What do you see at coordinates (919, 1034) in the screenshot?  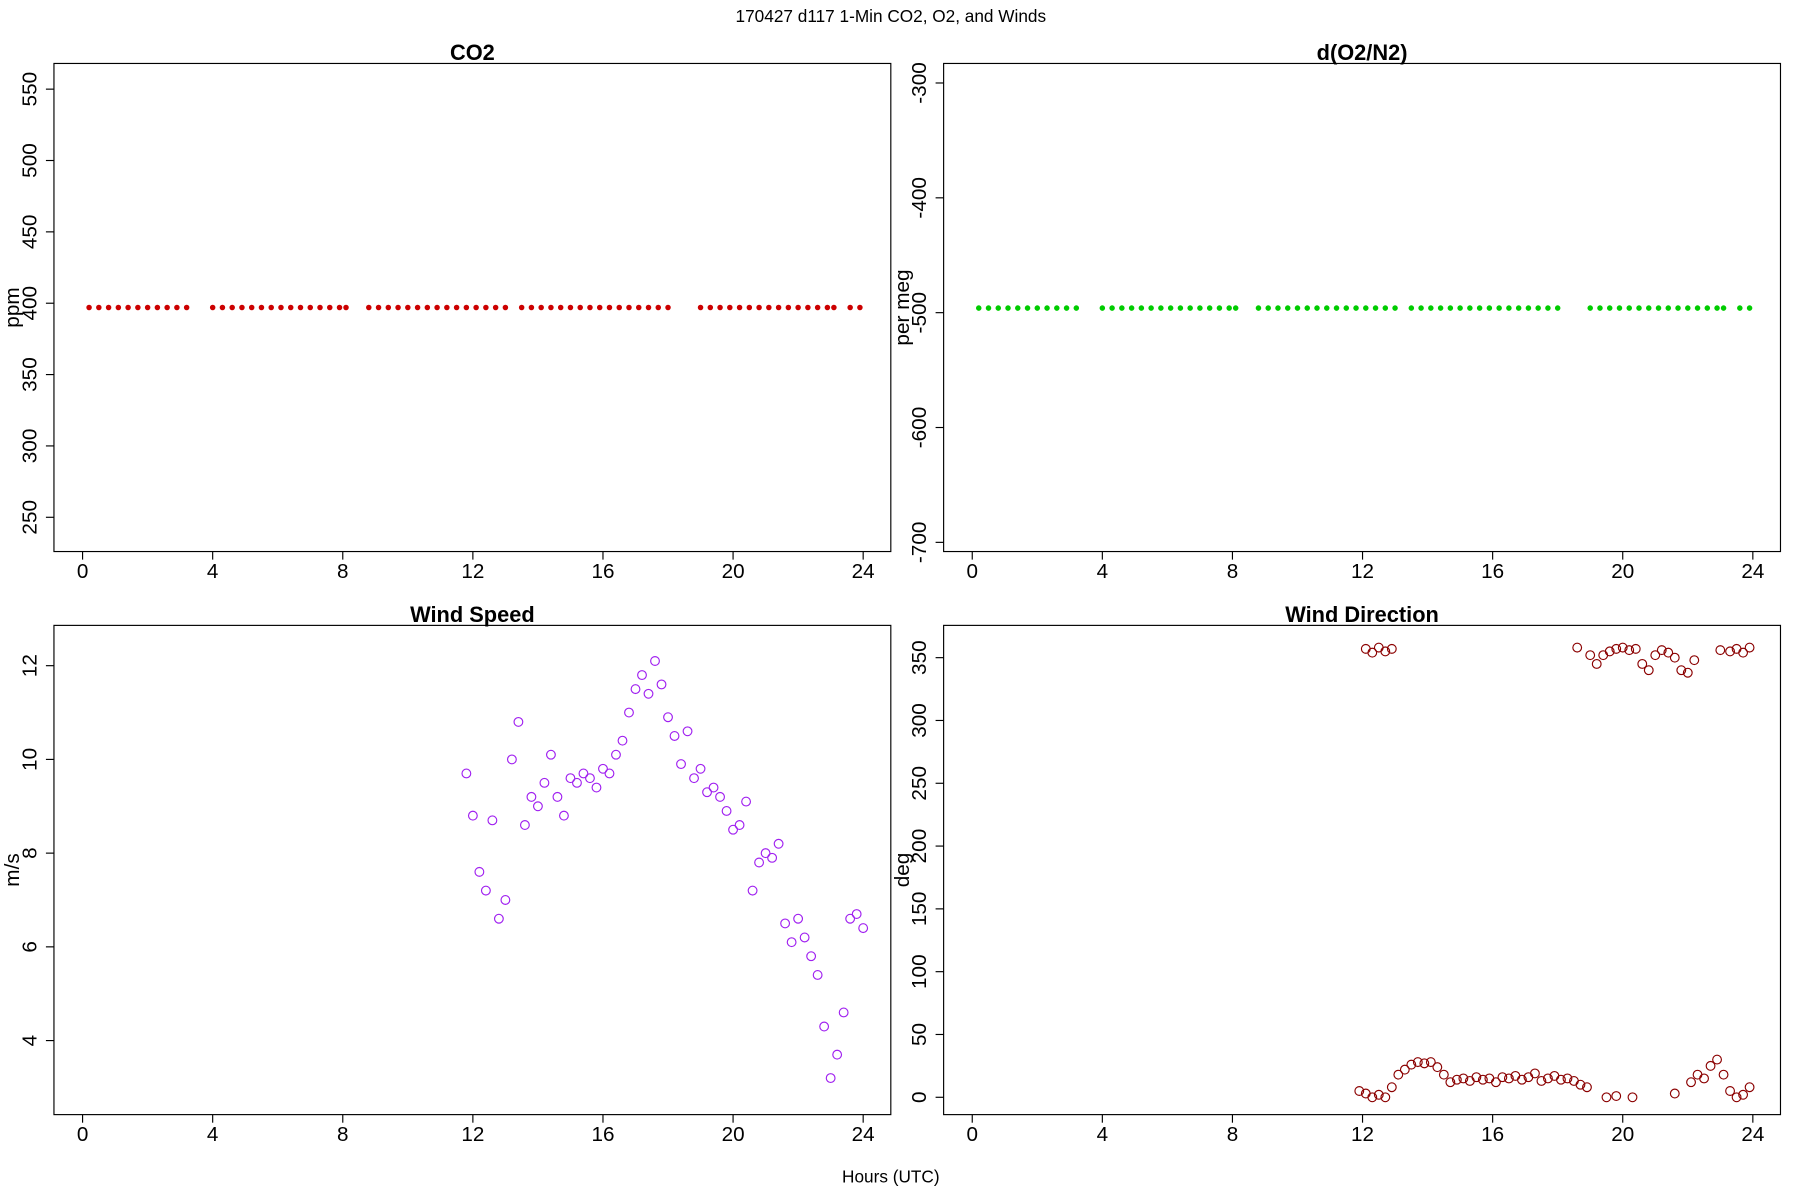 I see `y-tick-label: 50` at bounding box center [919, 1034].